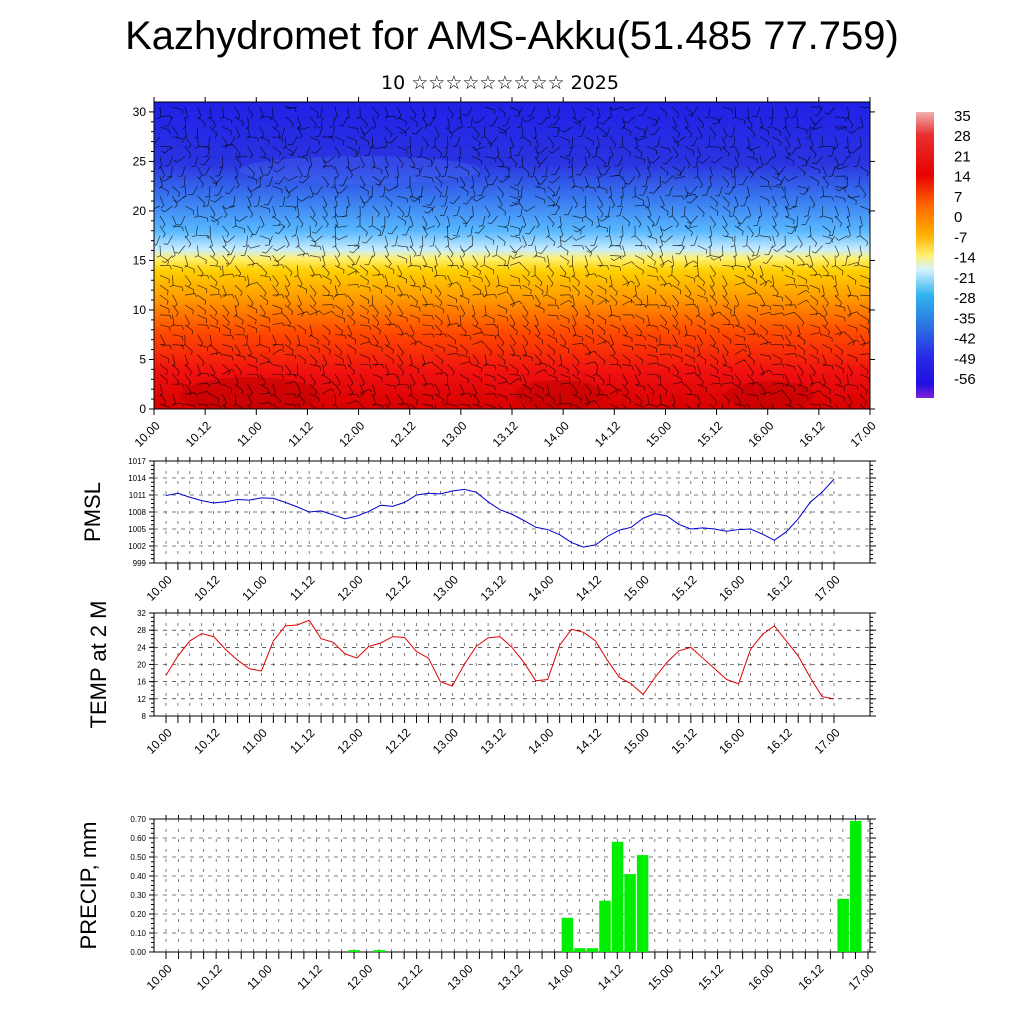  What do you see at coordinates (500, 83) in the screenshot?
I see `chart-subtitle: 10 ☆☆☆☆☆☆☆☆☆ 2025` at bounding box center [500, 83].